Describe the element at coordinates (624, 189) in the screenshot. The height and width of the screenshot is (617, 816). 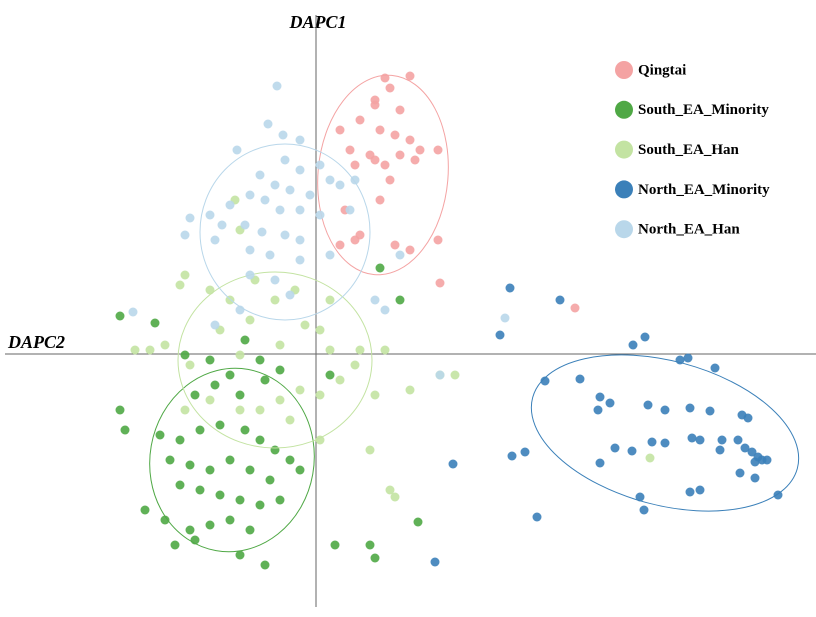
I see `legend-marker` at that location.